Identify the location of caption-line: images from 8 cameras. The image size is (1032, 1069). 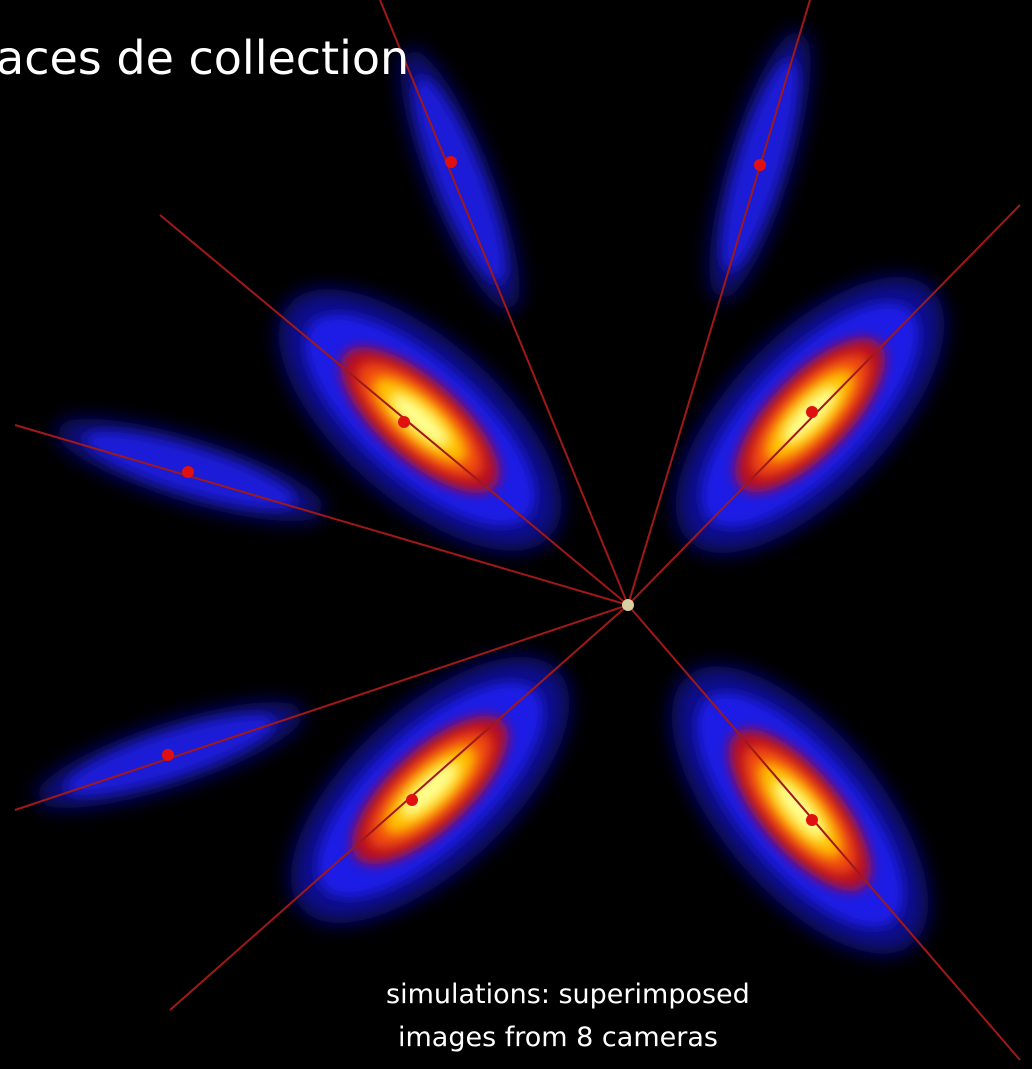
(558, 1037).